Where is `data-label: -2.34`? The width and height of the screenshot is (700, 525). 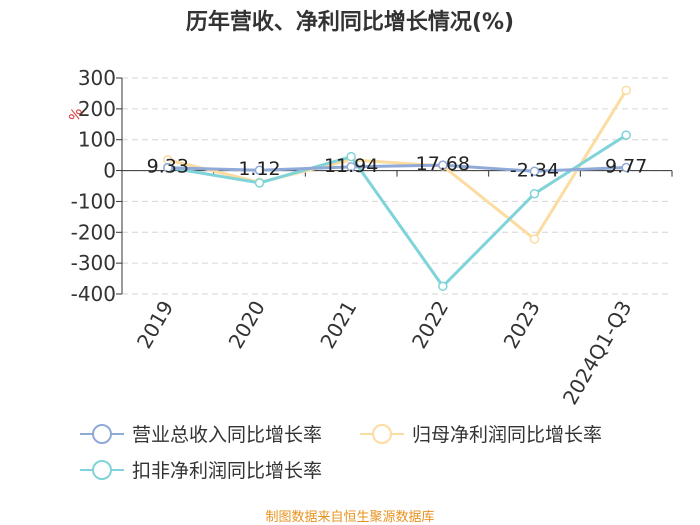 data-label: -2.34 is located at coordinates (534, 170).